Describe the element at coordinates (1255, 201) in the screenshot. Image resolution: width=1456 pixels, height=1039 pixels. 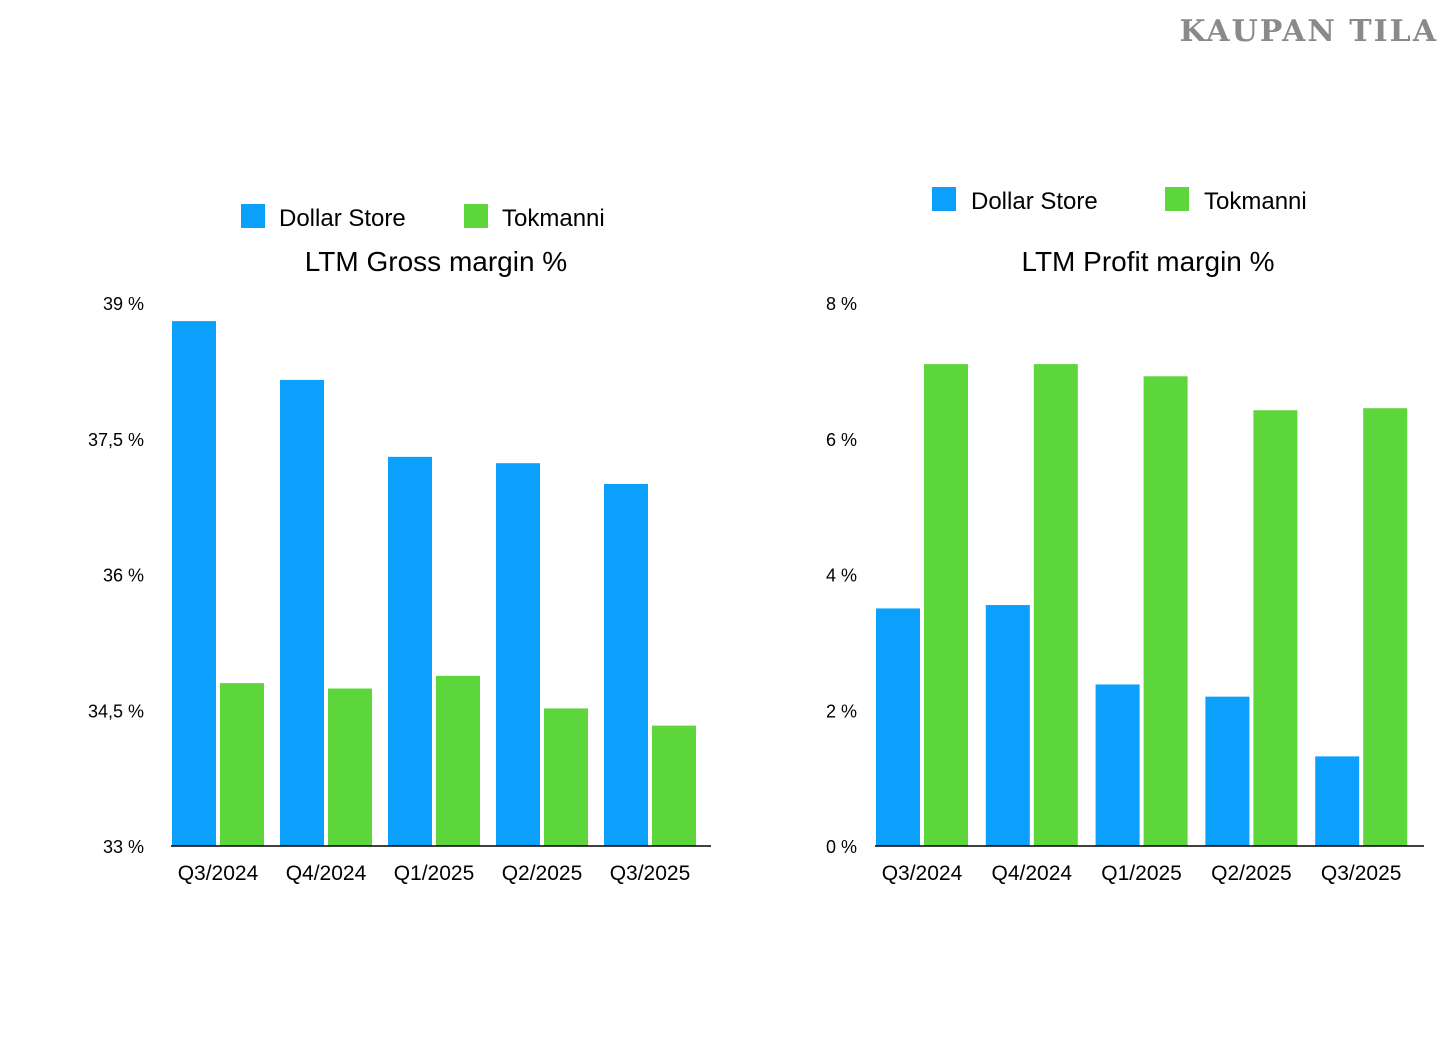
I see `profit-legend-label-tokmanni: Tokmanni` at that location.